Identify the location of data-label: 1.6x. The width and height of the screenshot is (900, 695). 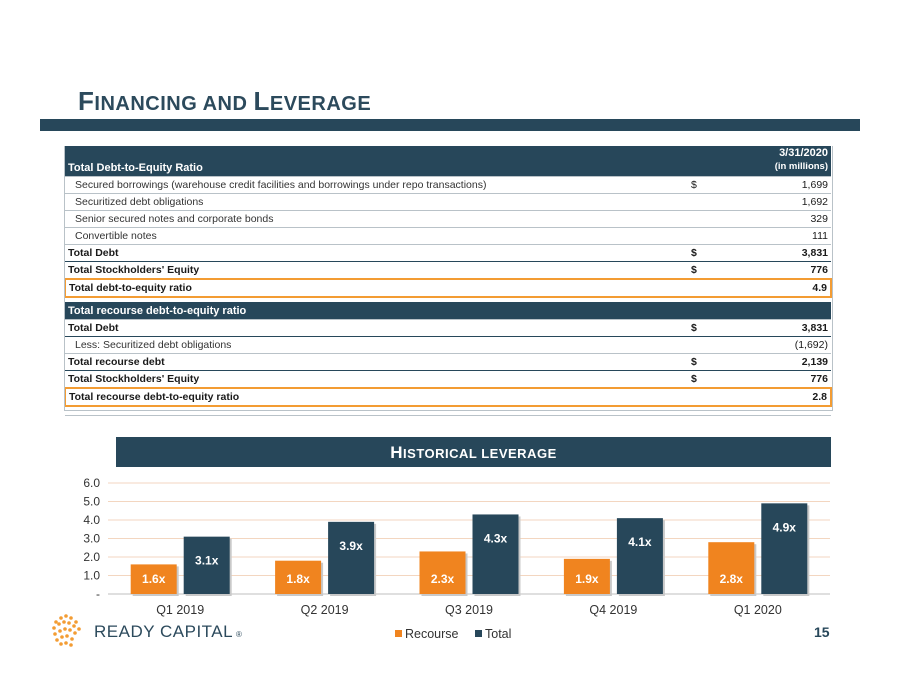
(154, 579).